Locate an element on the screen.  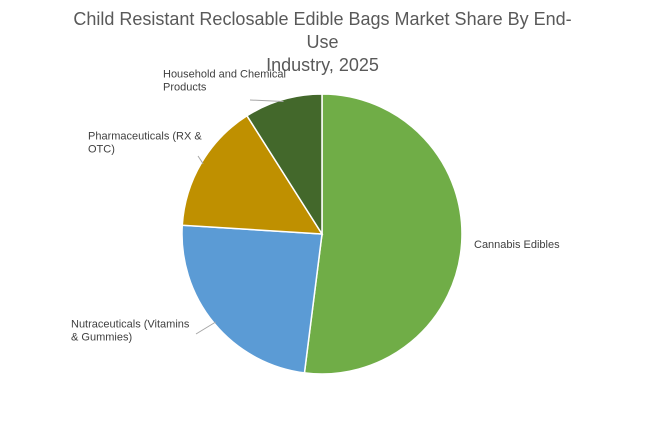
slice-label-line: Cannabis Edibles is located at coordinates (517, 245).